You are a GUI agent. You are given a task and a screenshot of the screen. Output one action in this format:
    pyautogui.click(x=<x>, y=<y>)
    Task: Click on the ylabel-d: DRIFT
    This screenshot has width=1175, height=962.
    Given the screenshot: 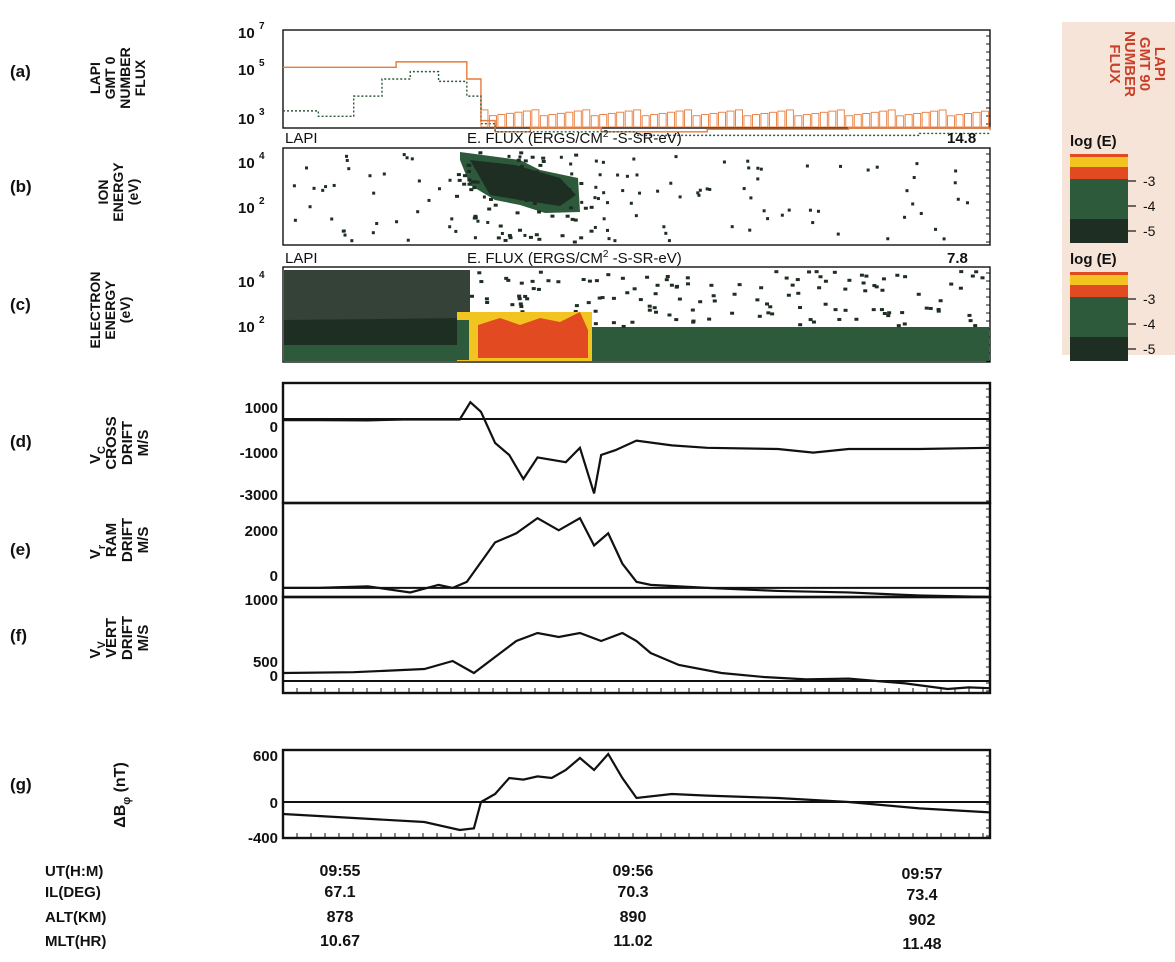 What is the action you would take?
    pyautogui.click(x=127, y=443)
    